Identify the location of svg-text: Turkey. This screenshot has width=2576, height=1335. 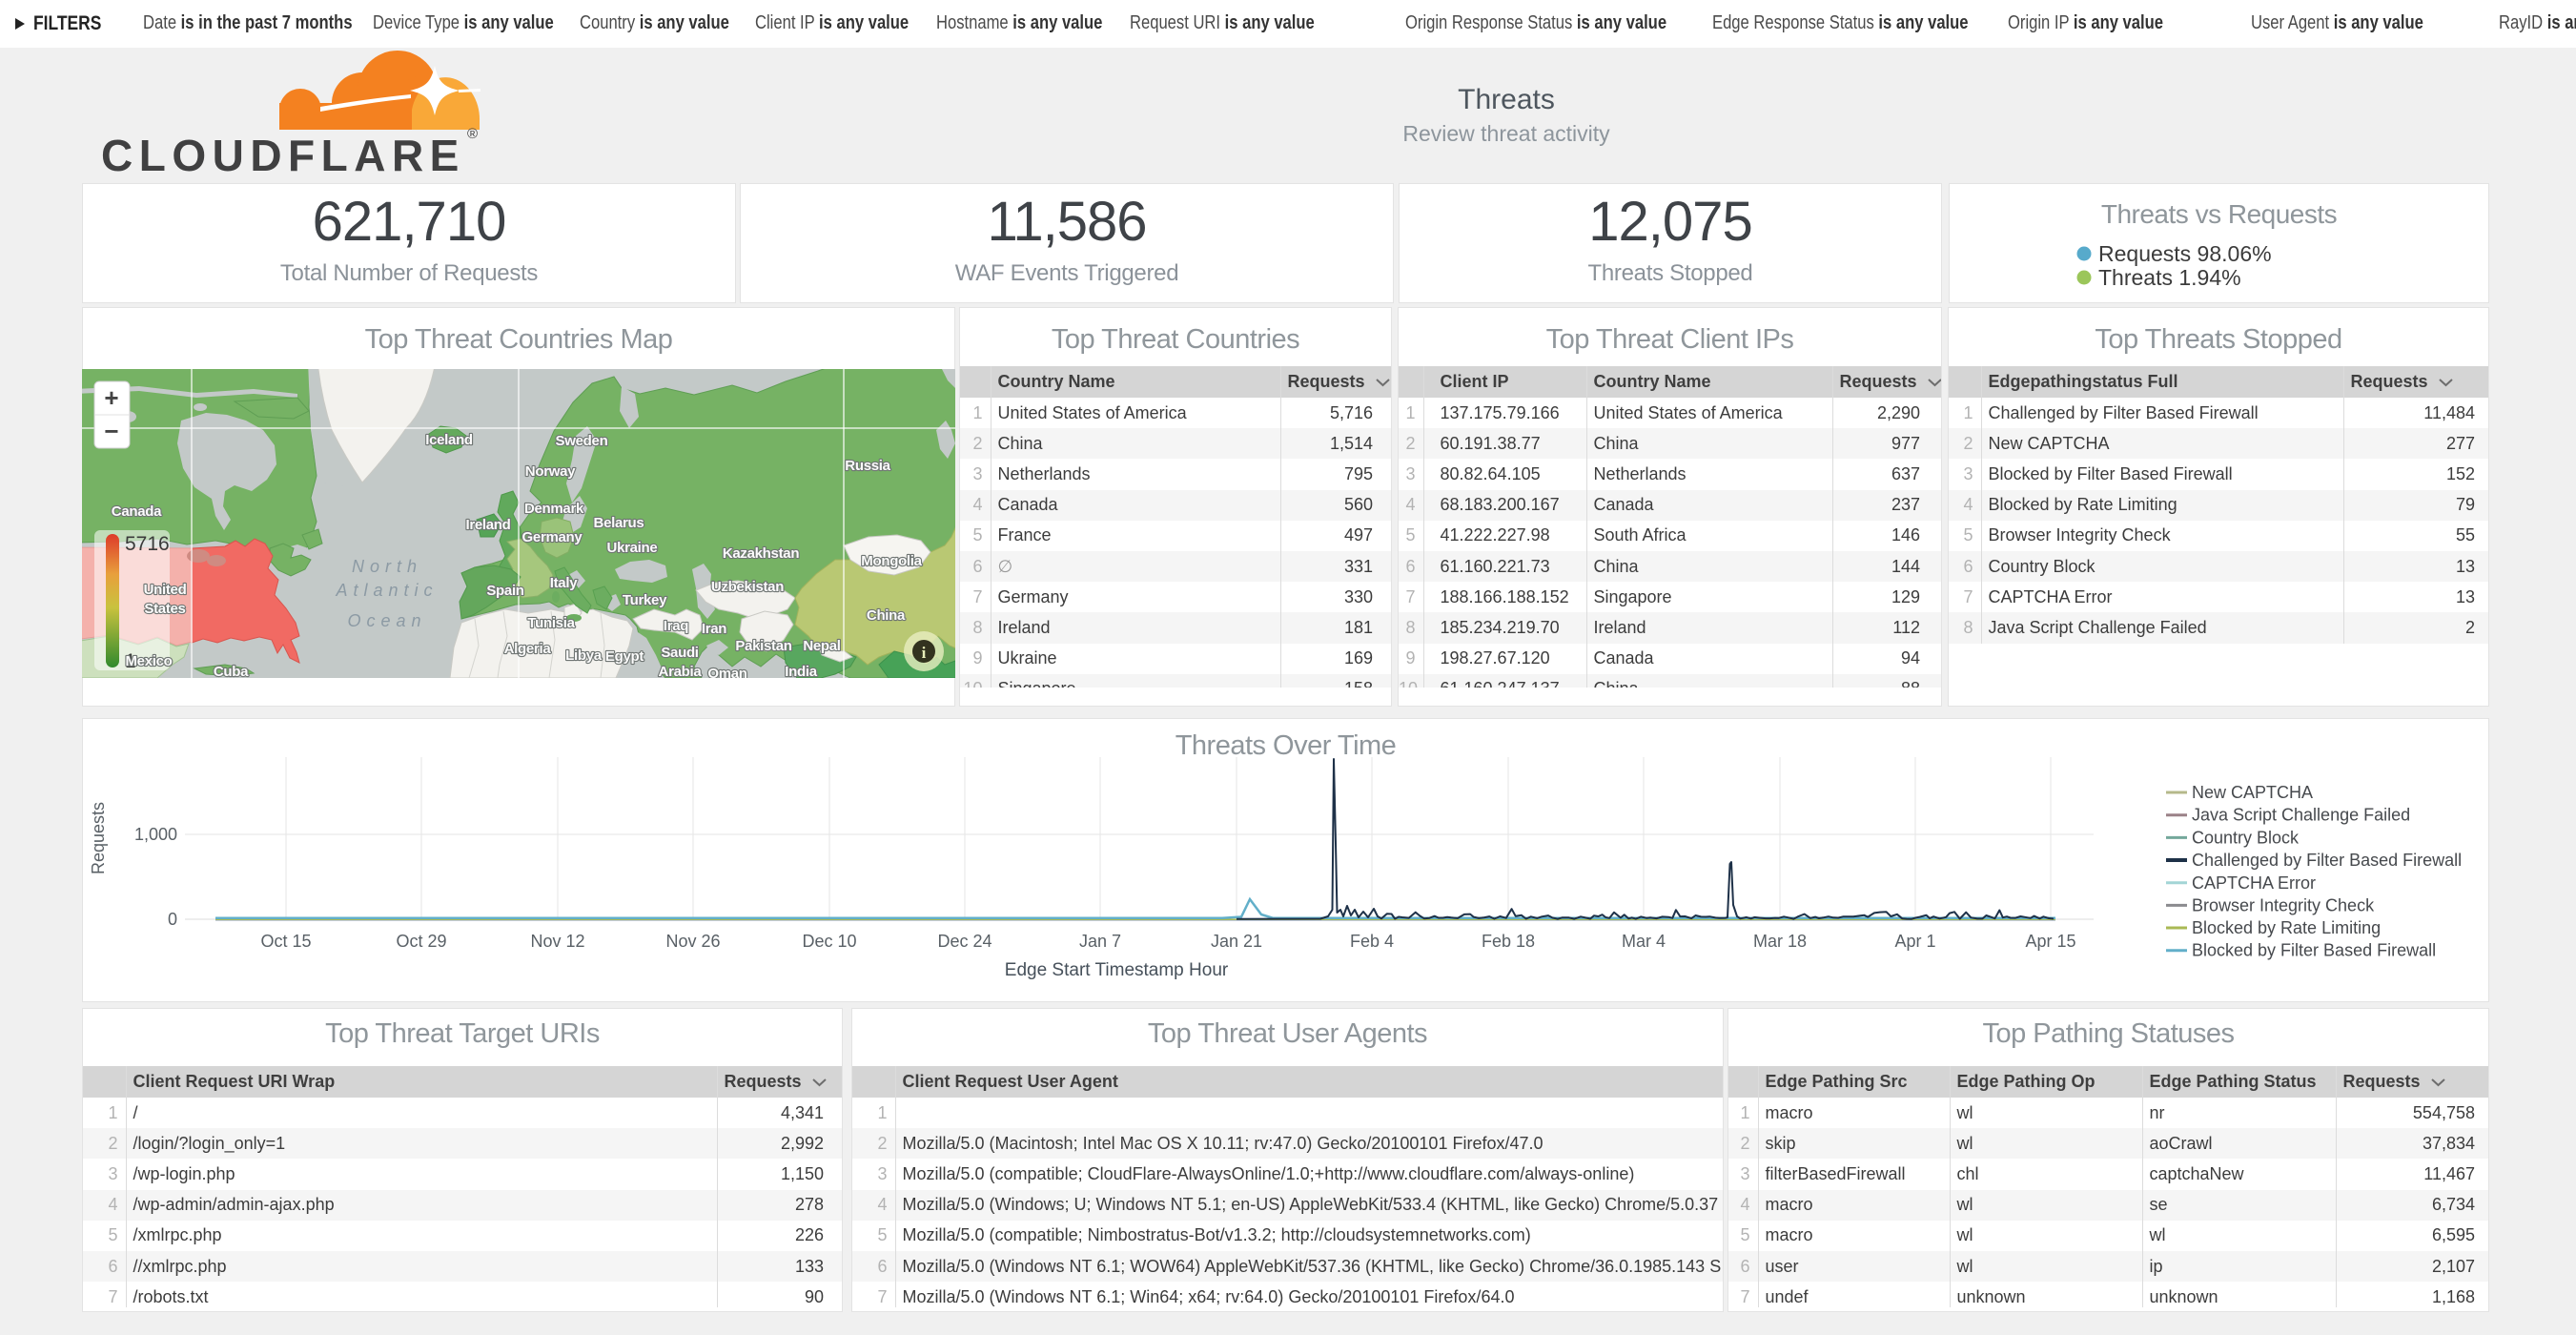
(645, 600).